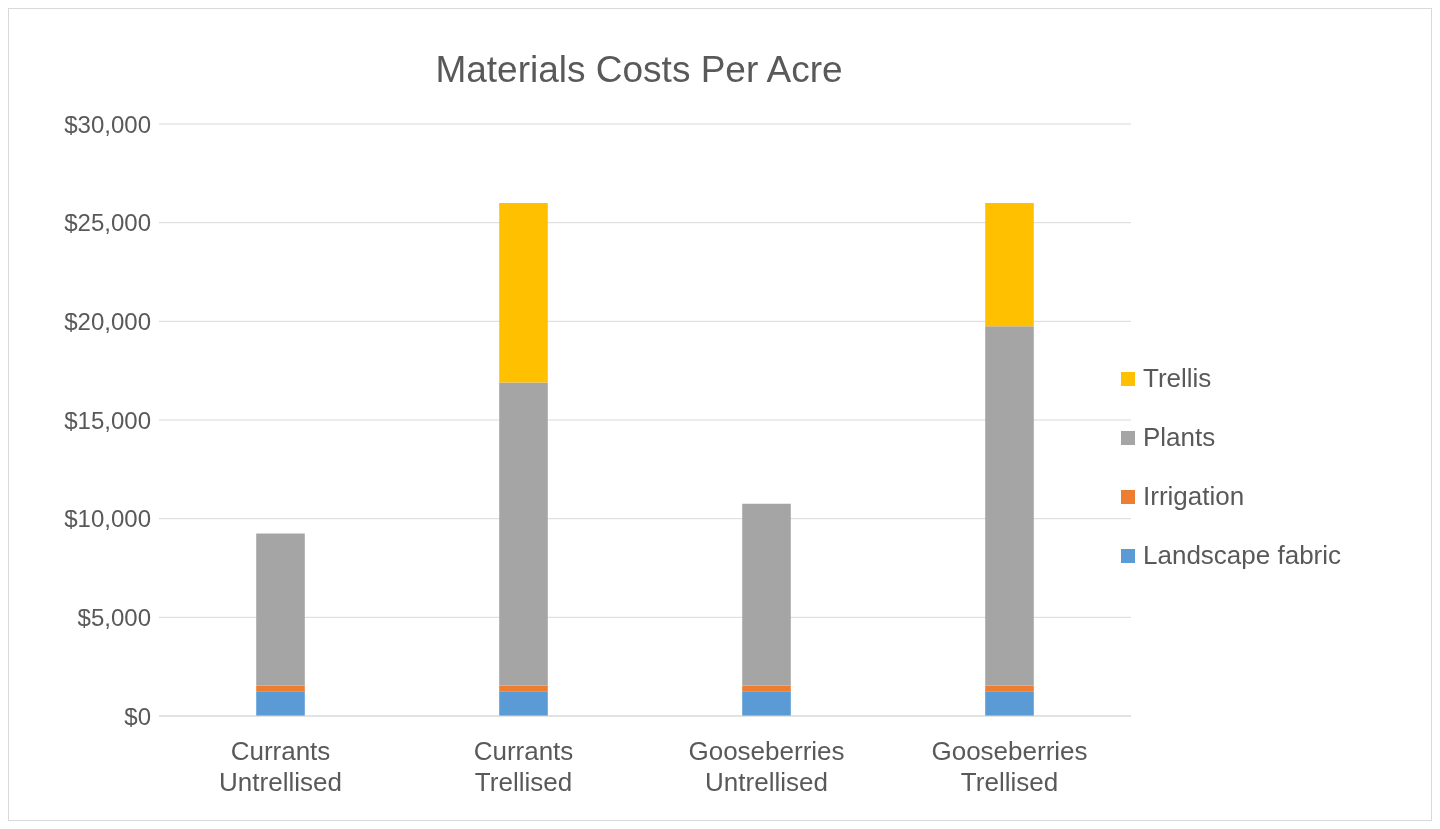 Image resolution: width=1440 pixels, height=829 pixels. Describe the element at coordinates (1177, 378) in the screenshot. I see `legend-label: Trellis` at that location.